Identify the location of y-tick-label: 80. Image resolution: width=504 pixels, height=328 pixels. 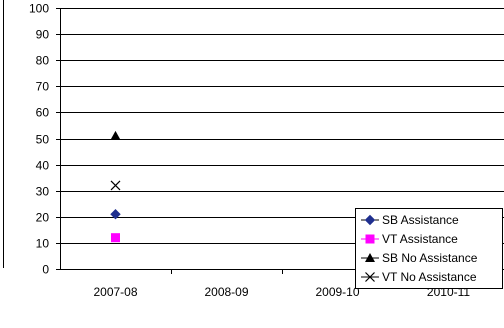
(43, 61).